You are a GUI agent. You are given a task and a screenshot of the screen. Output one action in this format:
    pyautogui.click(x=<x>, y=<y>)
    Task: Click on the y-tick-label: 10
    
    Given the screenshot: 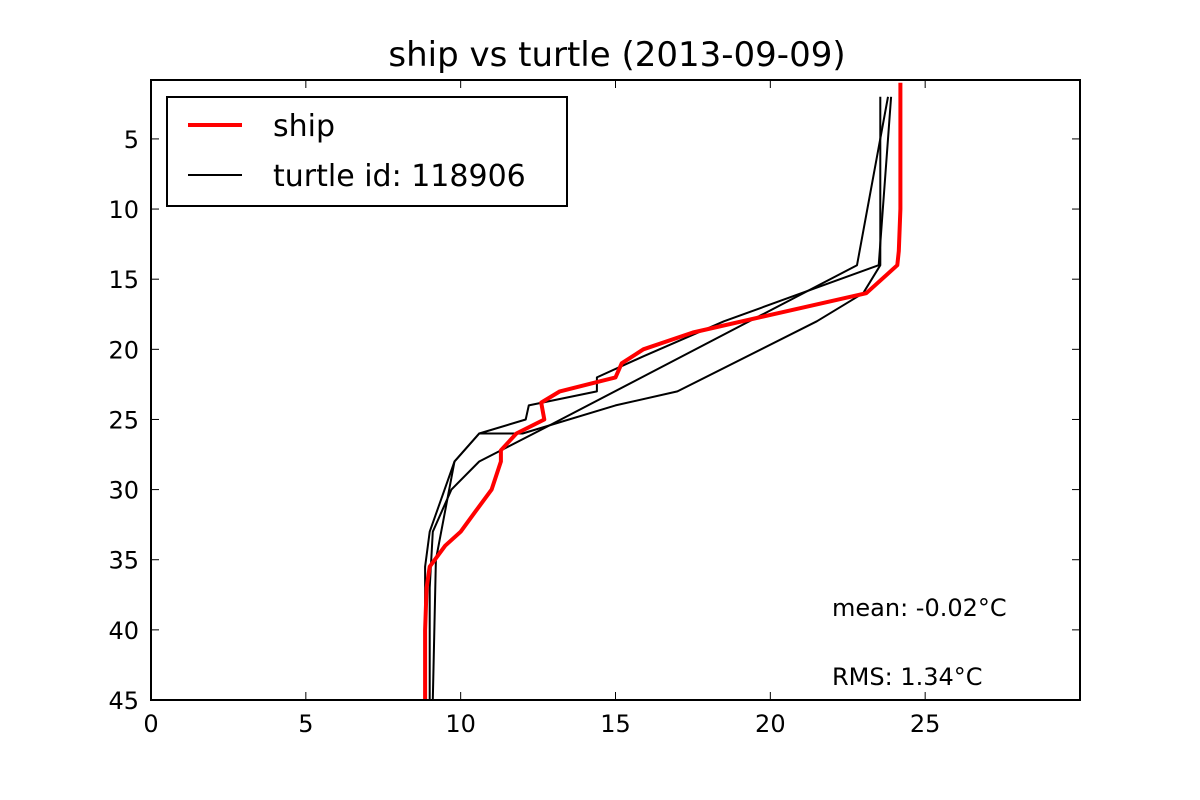 What is the action you would take?
    pyautogui.click(x=123, y=210)
    